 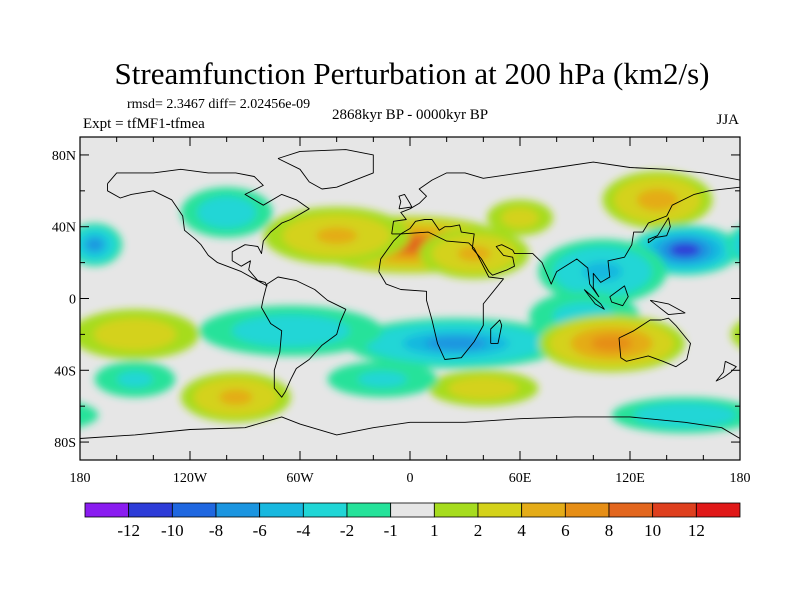 What do you see at coordinates (696, 530) in the screenshot?
I see `colorbar-label: 12` at bounding box center [696, 530].